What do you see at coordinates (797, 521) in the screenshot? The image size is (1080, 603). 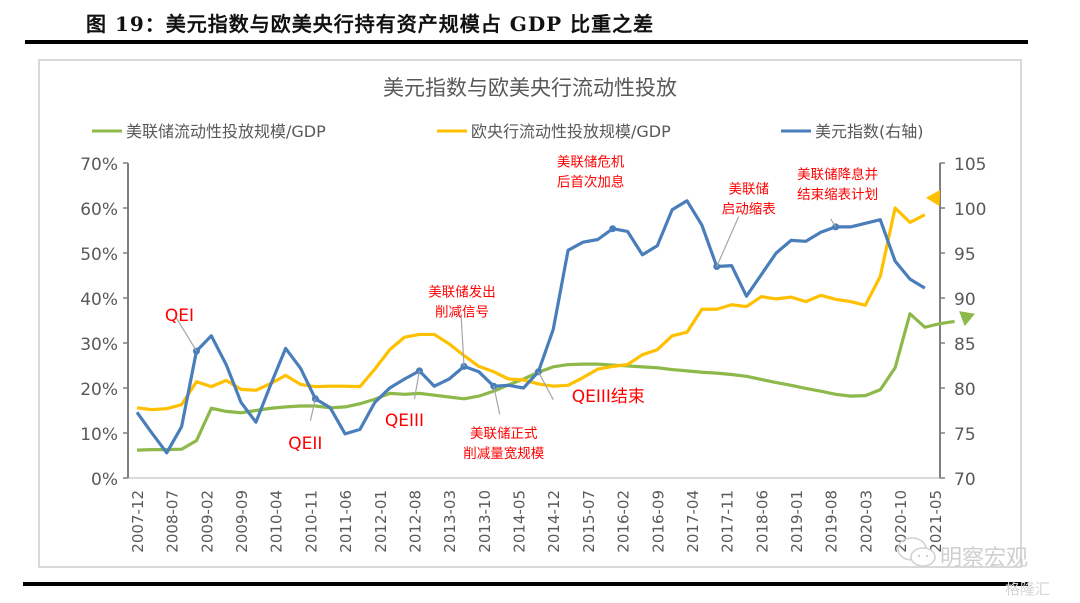 I see `x-tick-label: 2019-01` at bounding box center [797, 521].